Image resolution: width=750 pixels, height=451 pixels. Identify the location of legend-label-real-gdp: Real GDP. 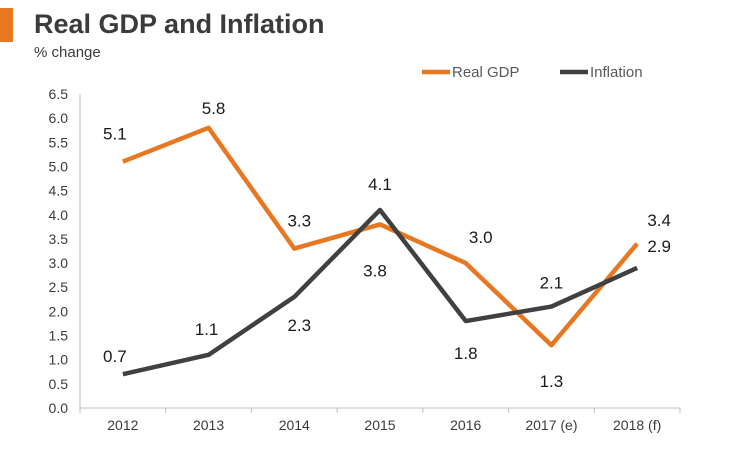
(486, 72).